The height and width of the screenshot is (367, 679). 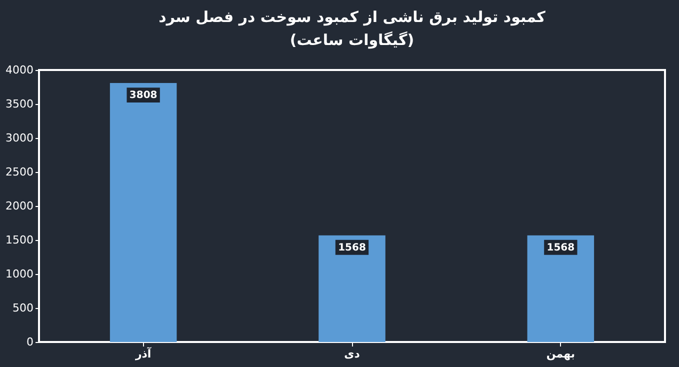 What do you see at coordinates (20, 138) in the screenshot?
I see `y-tick-label: 3000` at bounding box center [20, 138].